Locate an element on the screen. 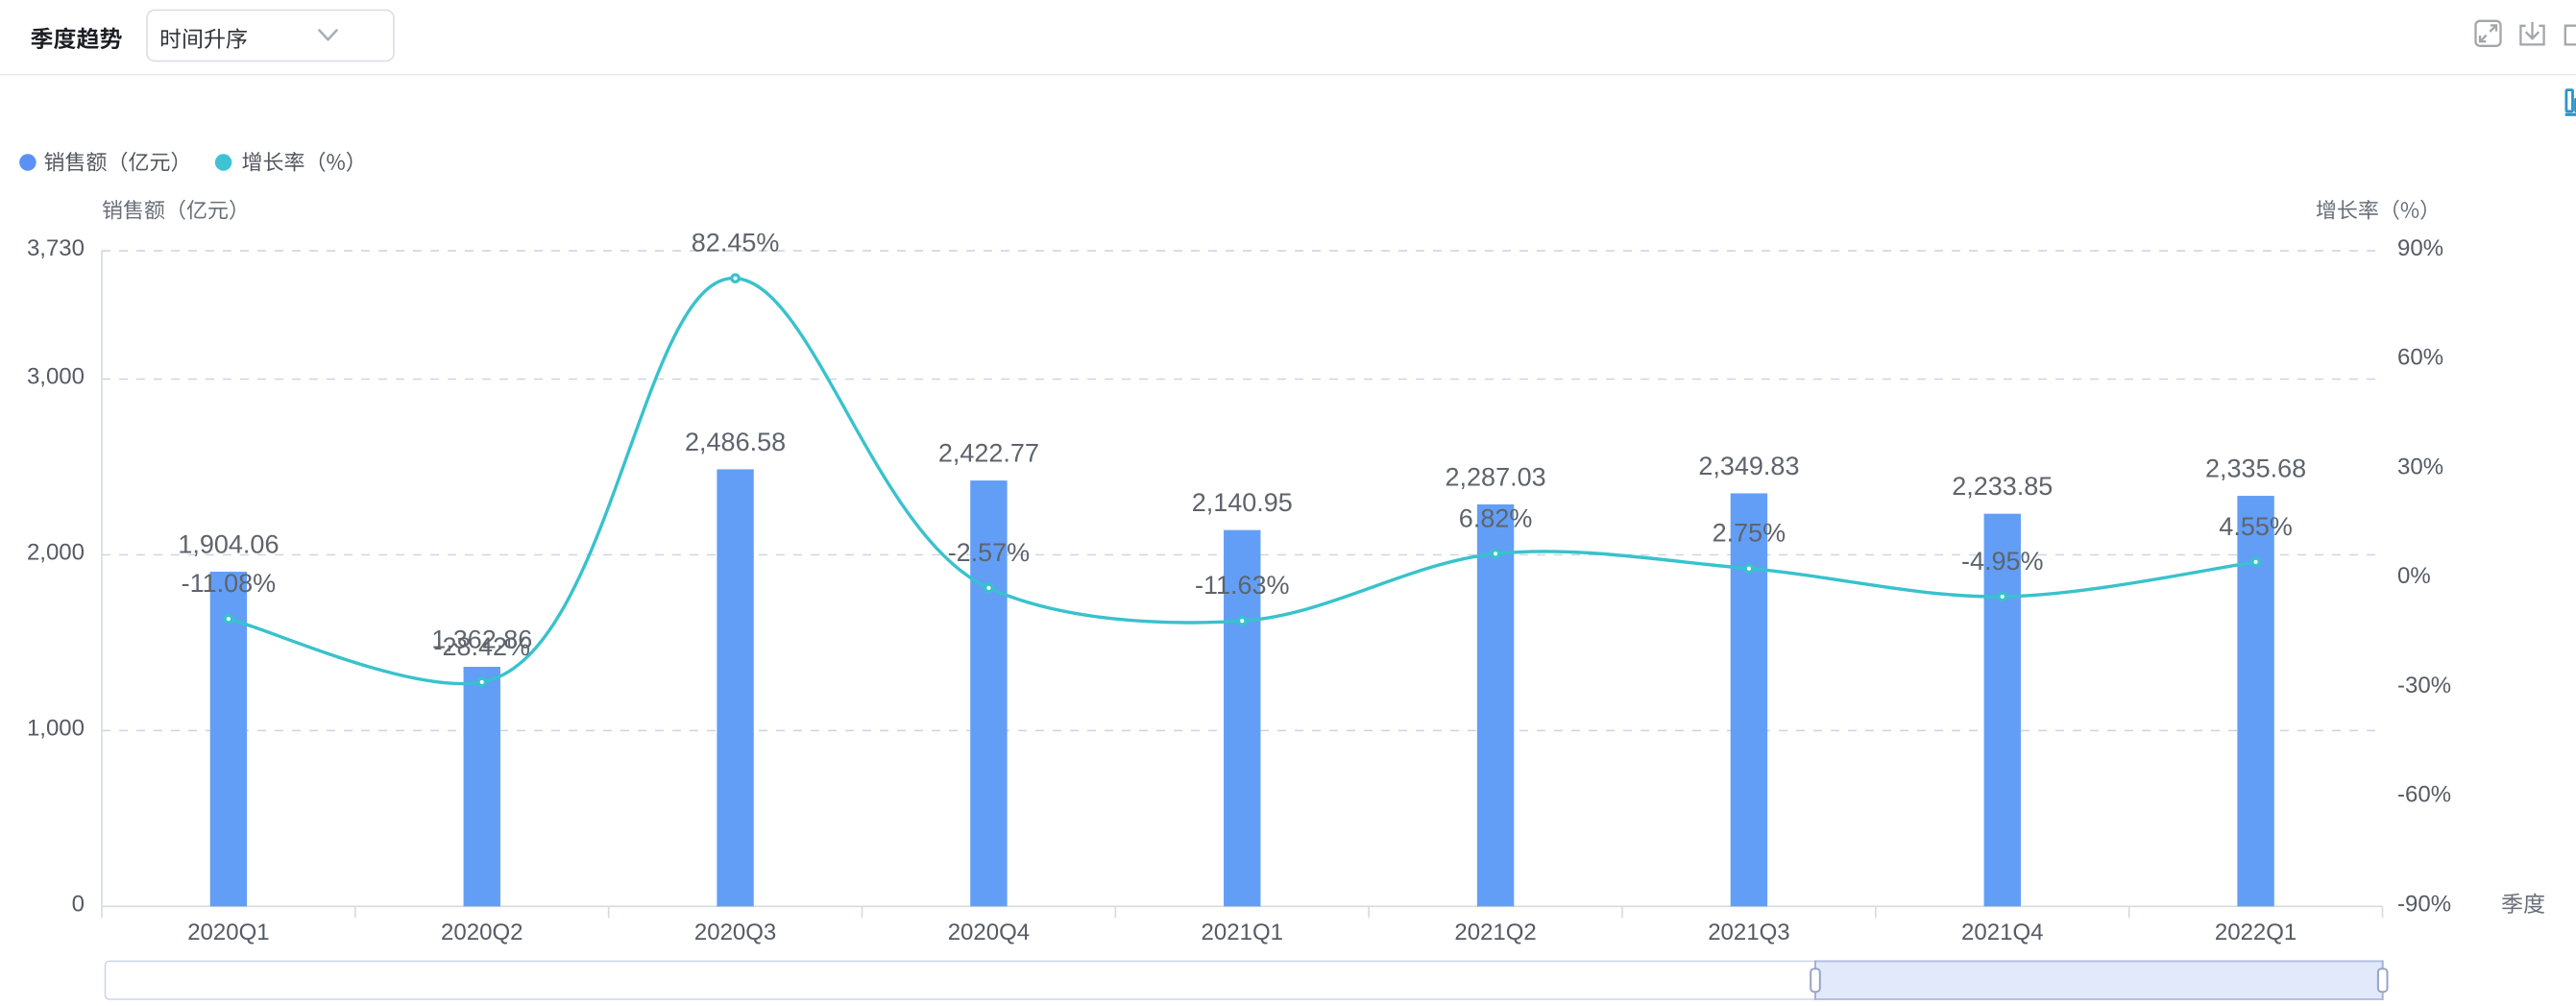  svg-text: 2,287.03 is located at coordinates (1496, 477).